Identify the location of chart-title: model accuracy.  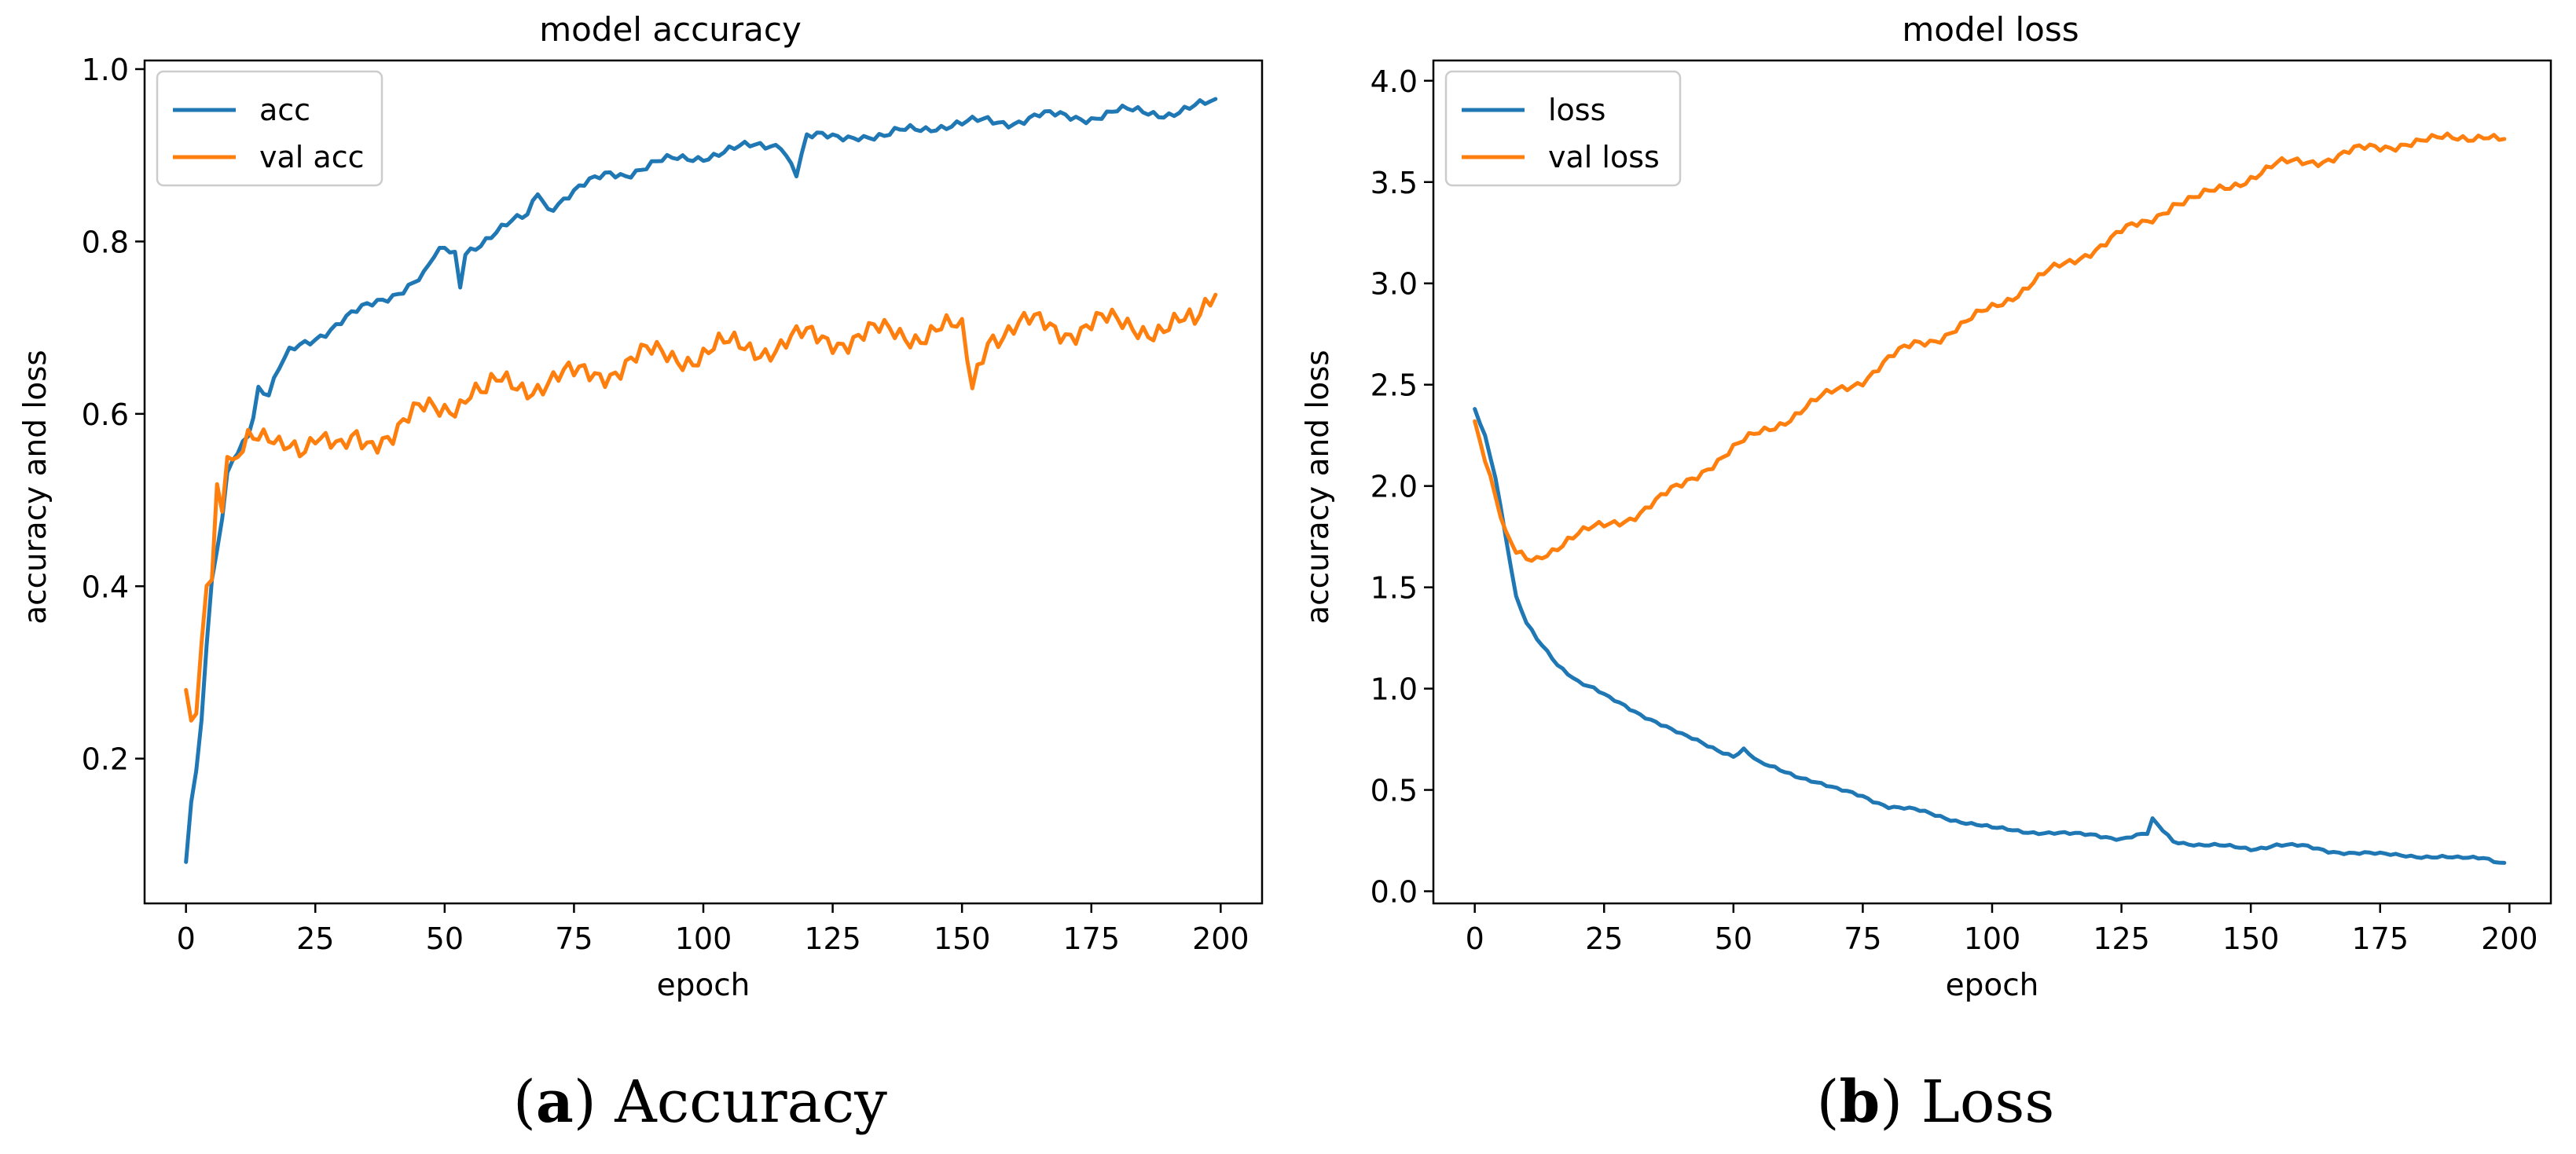
(670, 29).